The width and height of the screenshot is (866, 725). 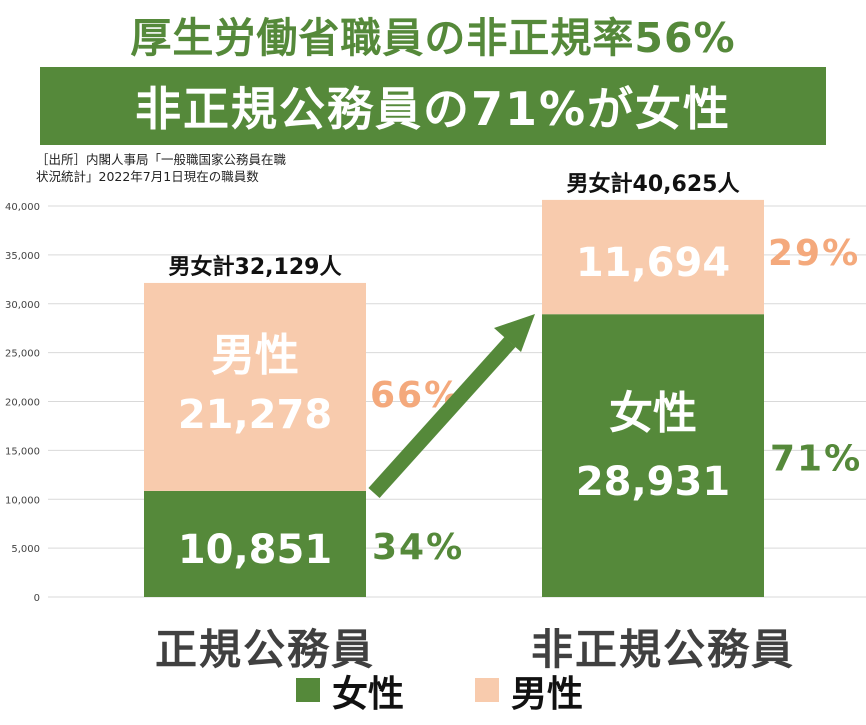 I want to click on source-line-1: ［出所］内閣人事局「一般職国家公務員在職, so click(x=161, y=159).